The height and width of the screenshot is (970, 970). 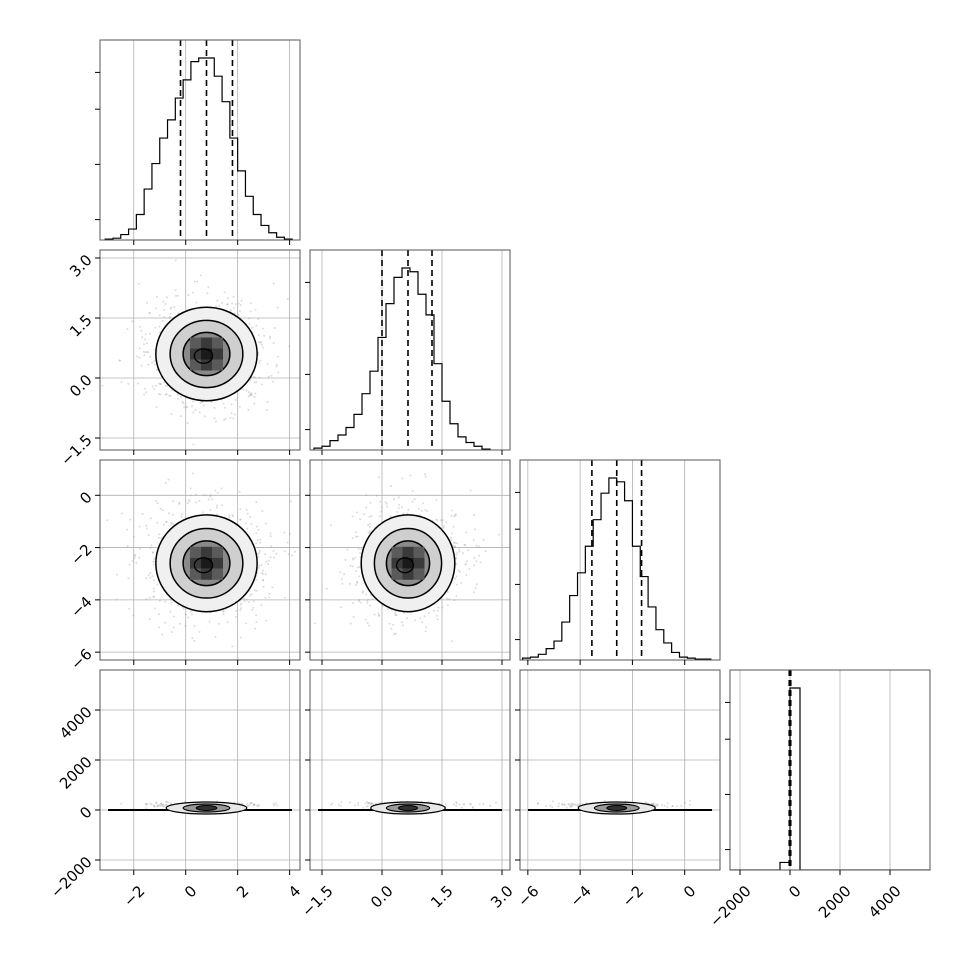 I want to click on x-tick-label: −2, so click(x=633, y=896).